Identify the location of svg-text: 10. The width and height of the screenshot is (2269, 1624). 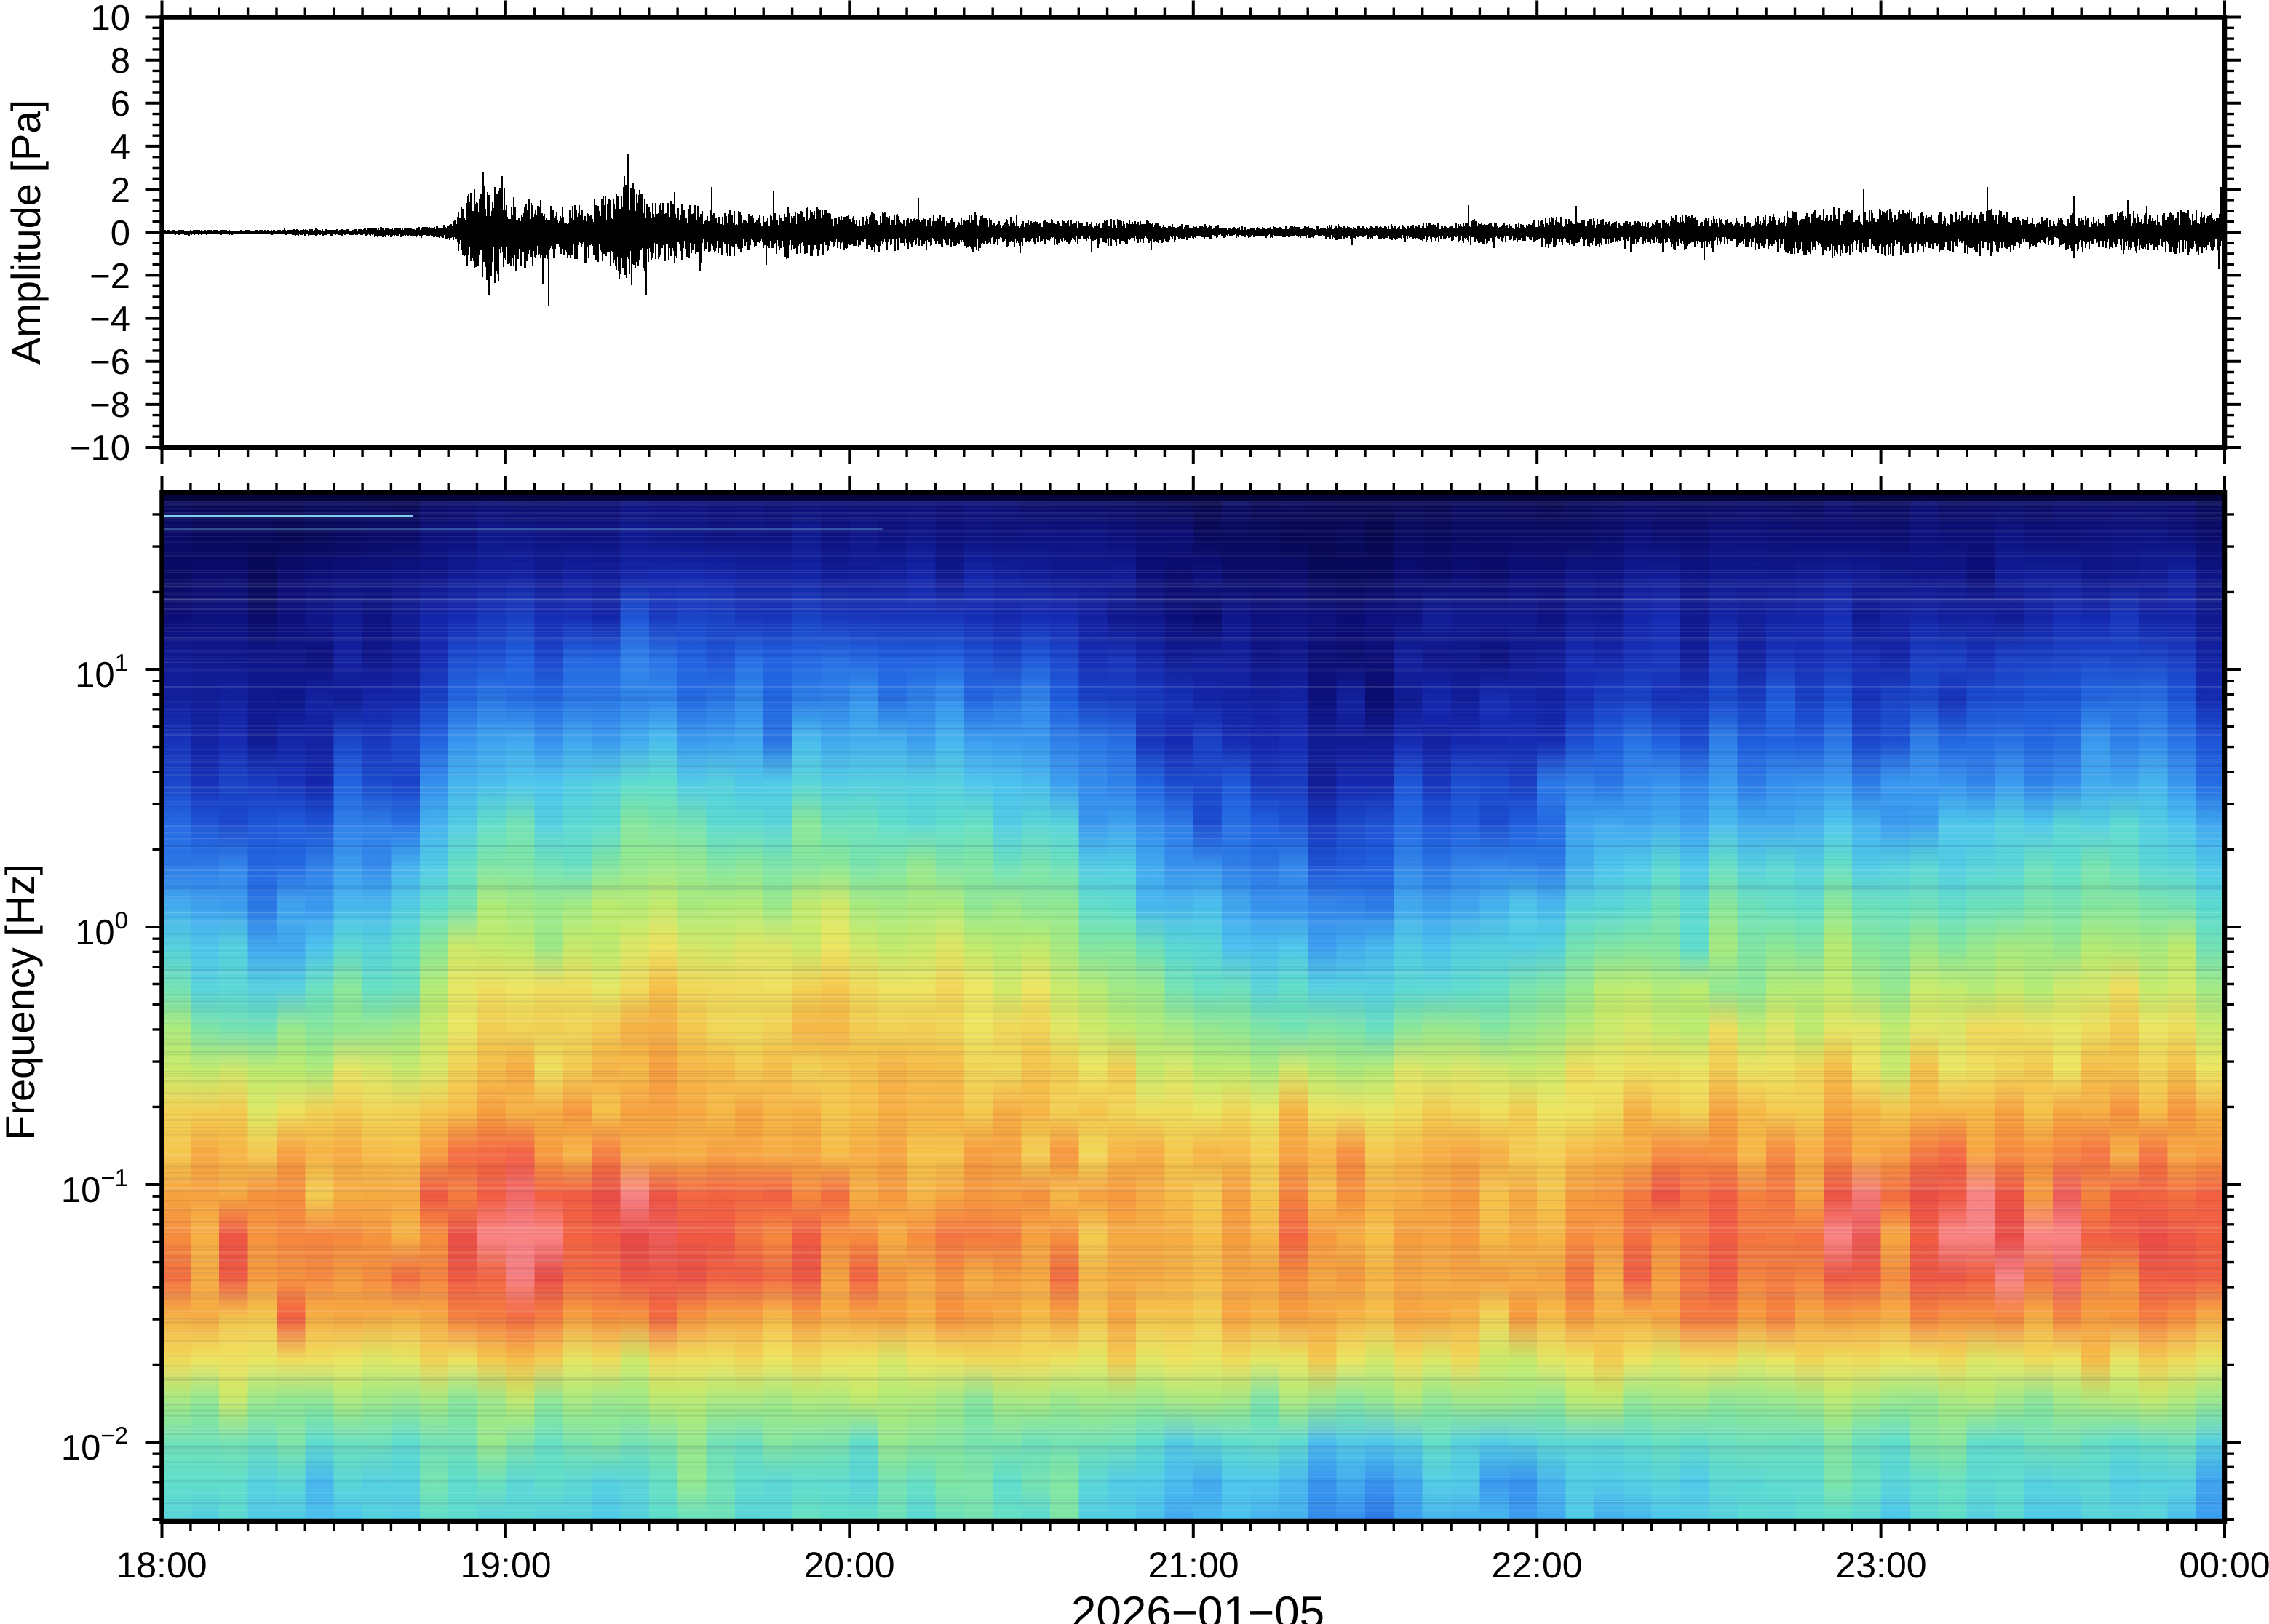
(110, 19).